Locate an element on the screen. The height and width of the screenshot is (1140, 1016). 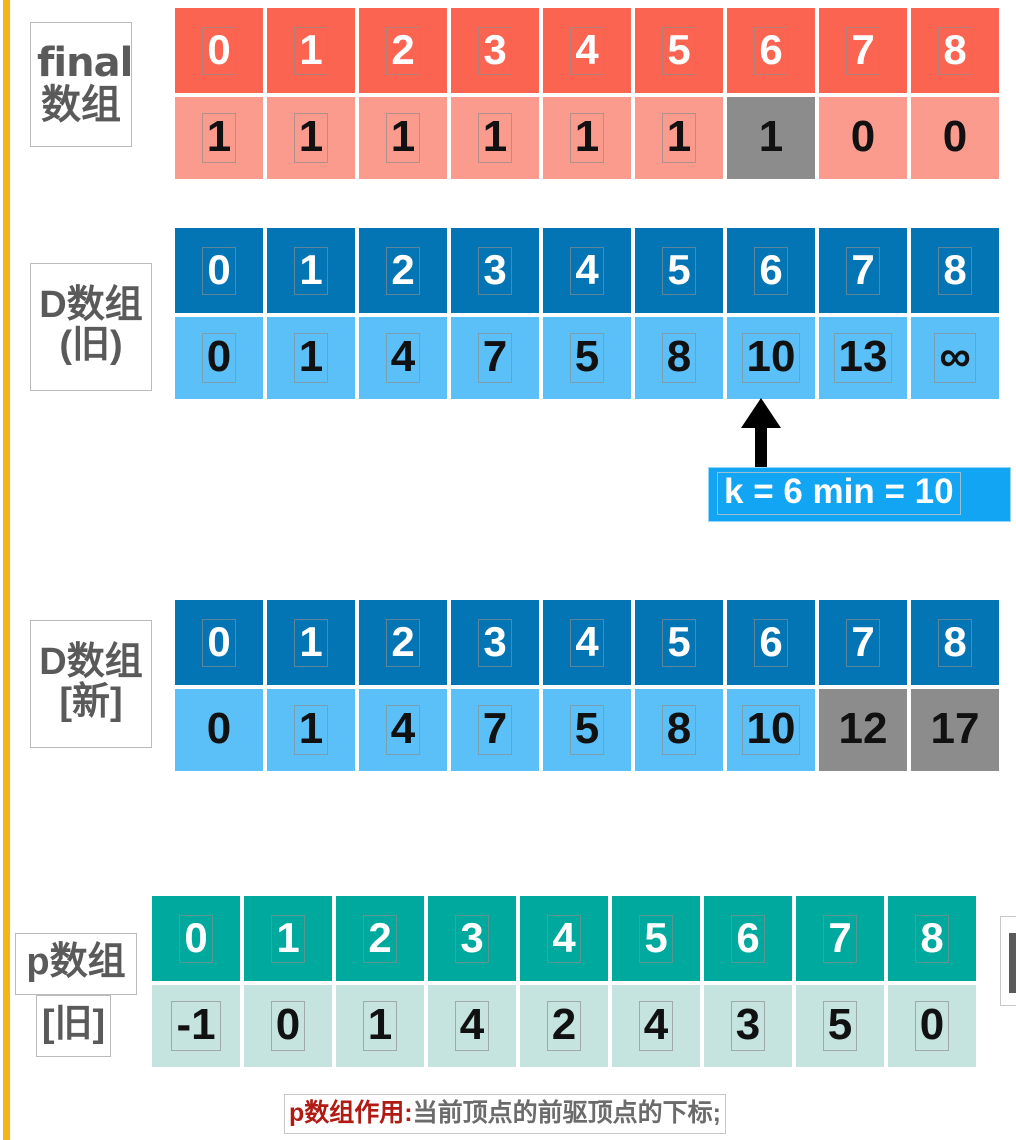
p-array-old-label-line1: p数组 is located at coordinates (76, 962).